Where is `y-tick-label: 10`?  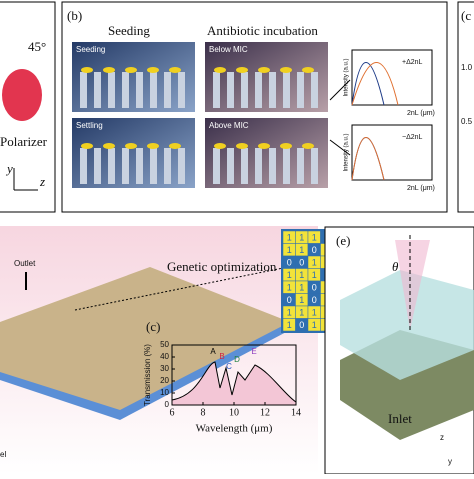
y-tick-label: 10 is located at coordinates (164, 392).